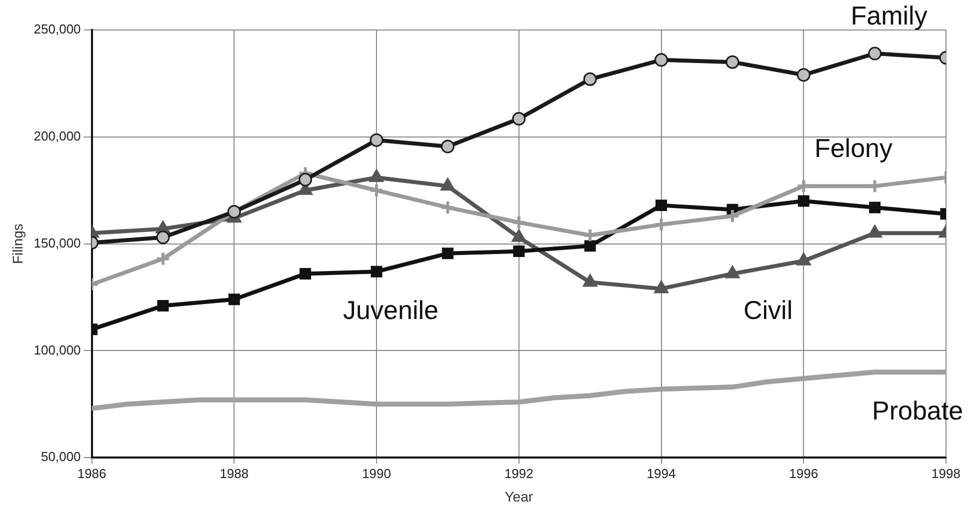  What do you see at coordinates (57, 242) in the screenshot?
I see `y-tick-label: 150,000` at bounding box center [57, 242].